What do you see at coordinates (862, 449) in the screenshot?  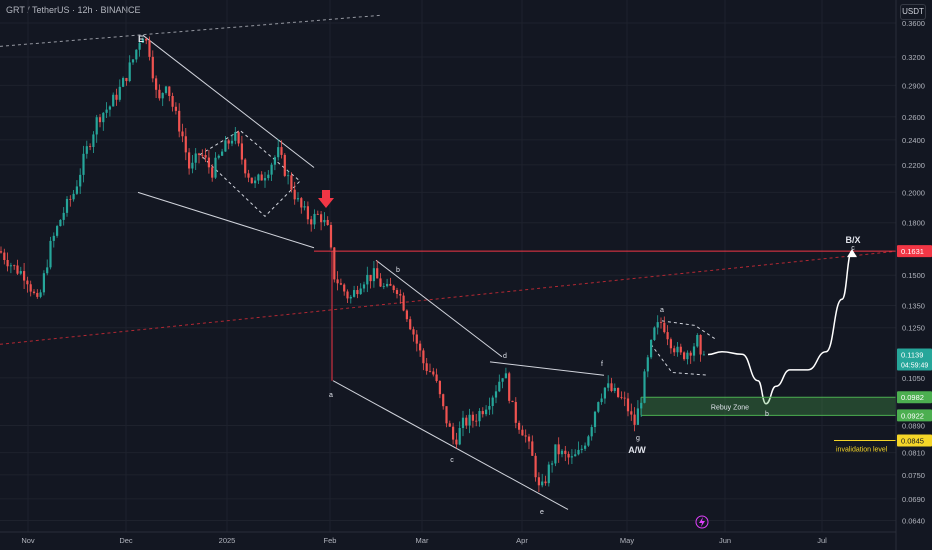 I see `invalidation-label: invalidation level` at bounding box center [862, 449].